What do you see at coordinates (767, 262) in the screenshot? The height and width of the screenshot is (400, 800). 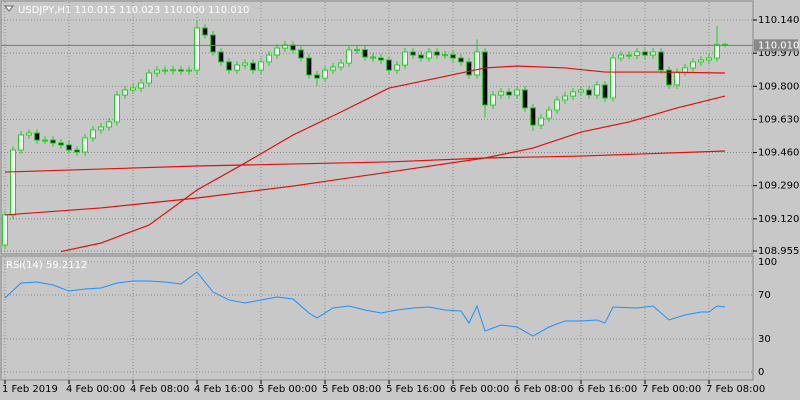 I see `y-tick-label: 100` at bounding box center [767, 262].